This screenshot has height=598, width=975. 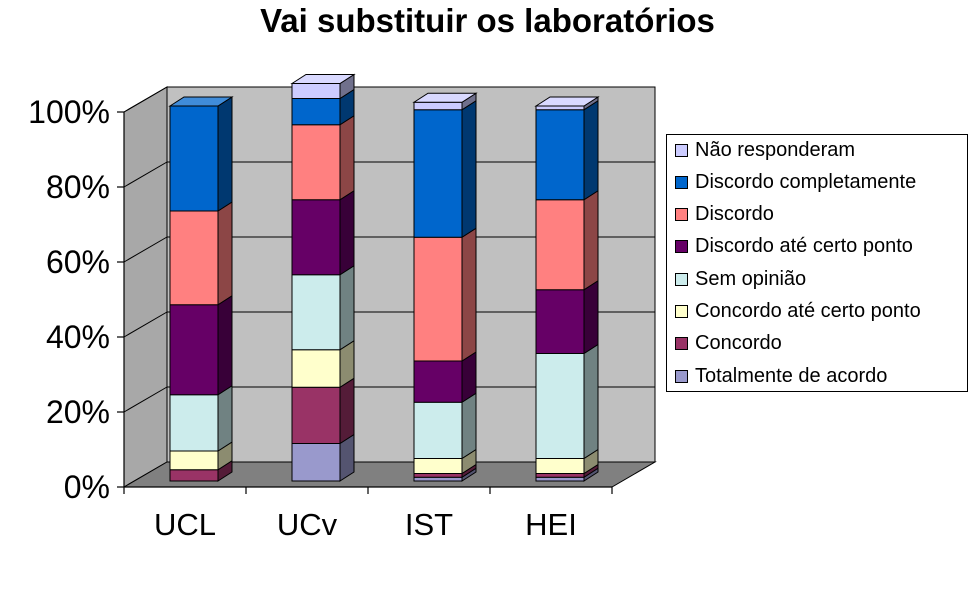 I want to click on legend-label: Discordo até certo ponto, so click(x=804, y=246).